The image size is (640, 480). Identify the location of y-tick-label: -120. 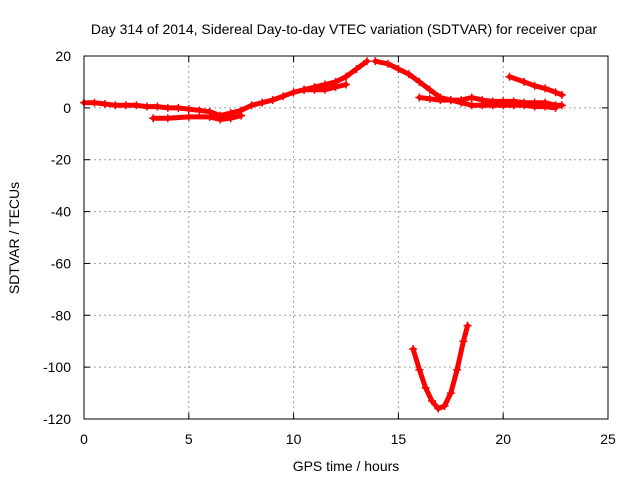
(57, 419).